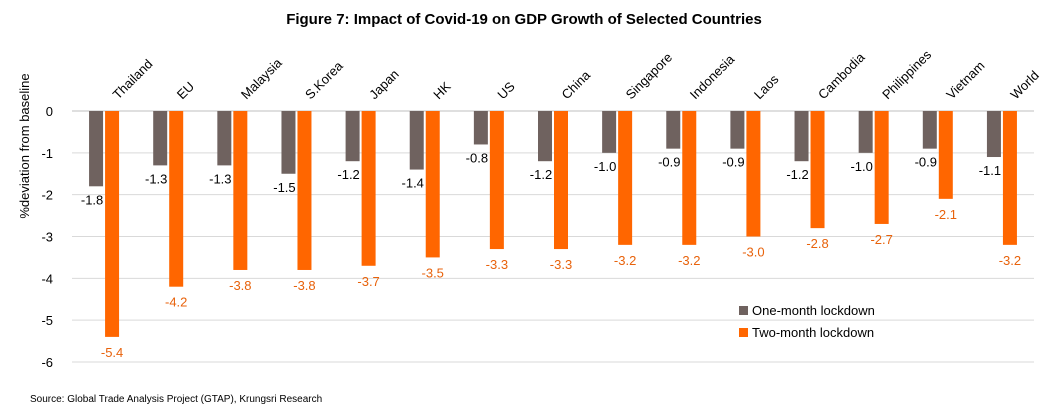 Image resolution: width=1048 pixels, height=414 pixels. What do you see at coordinates (47, 320) in the screenshot?
I see `y-tick-label: -5` at bounding box center [47, 320].